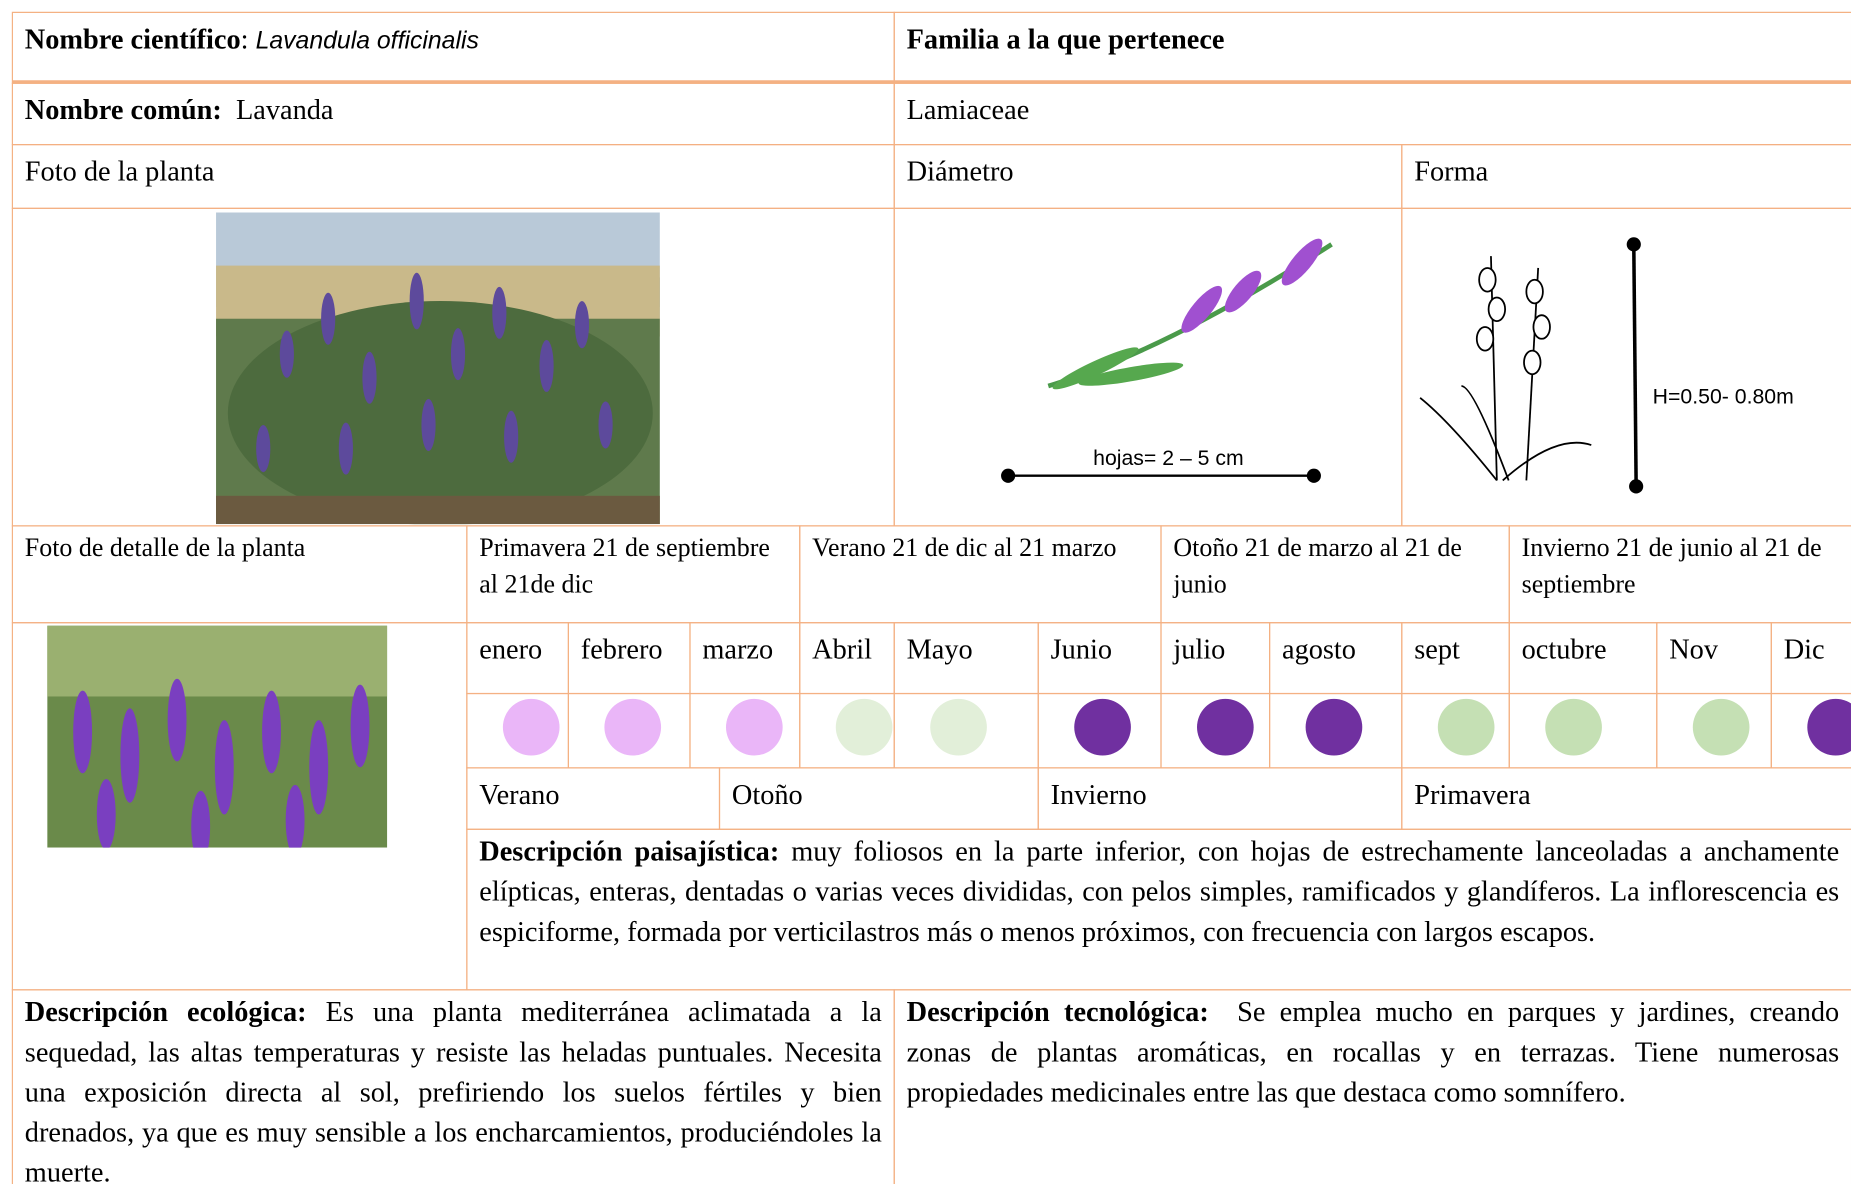  I want to click on label: Nombre común:, so click(123, 111).